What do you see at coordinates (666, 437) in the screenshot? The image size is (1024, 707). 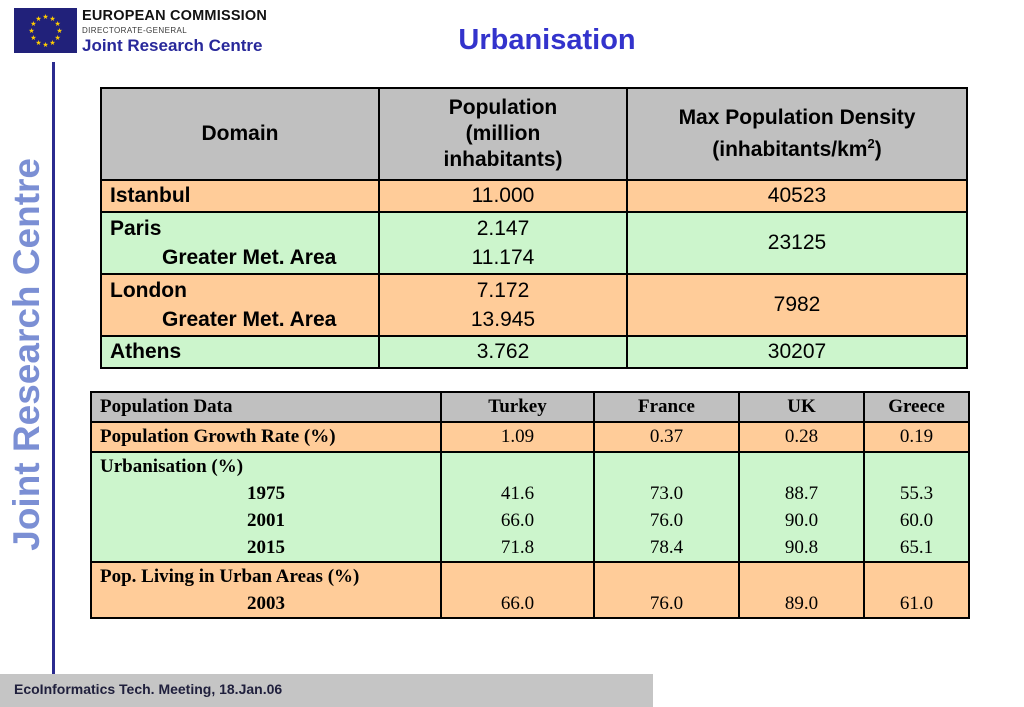 I see `growth-france: 0.37` at bounding box center [666, 437].